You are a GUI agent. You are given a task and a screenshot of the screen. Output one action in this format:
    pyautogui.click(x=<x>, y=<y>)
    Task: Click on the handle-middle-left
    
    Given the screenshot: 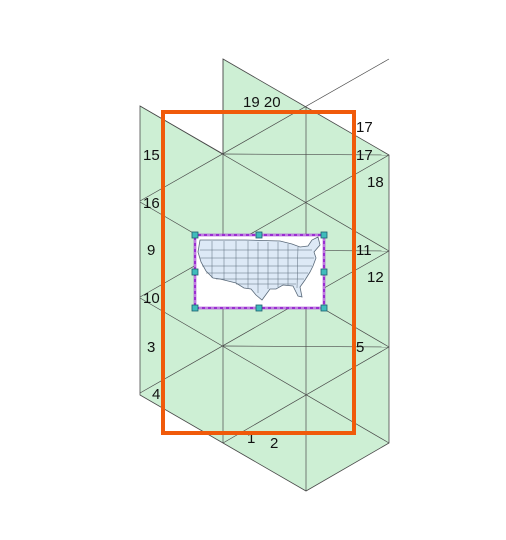 What is the action you would take?
    pyautogui.click(x=195, y=272)
    